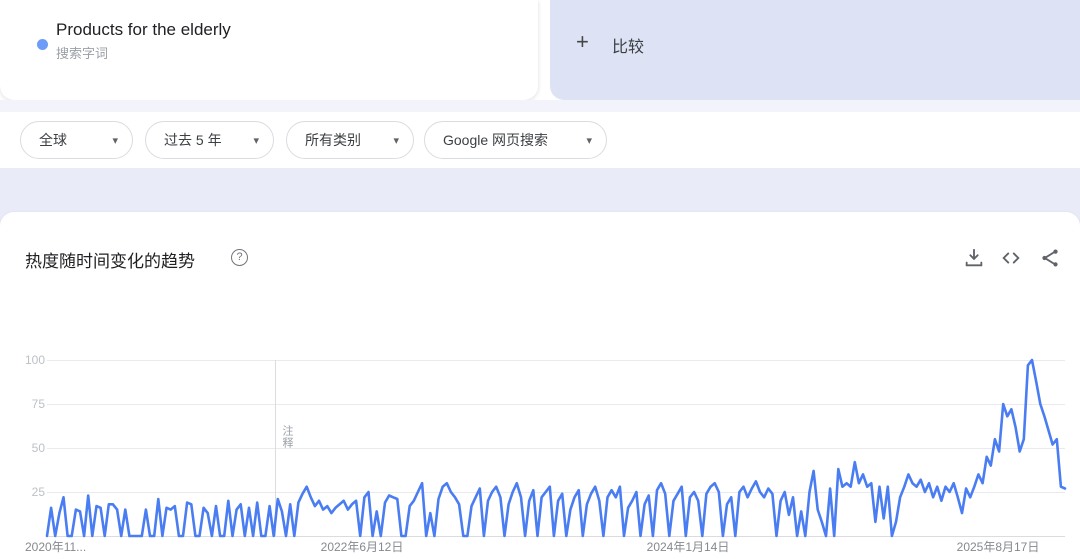 The image size is (1080, 559). I want to click on geo-filter-dropdown: 全球 ▾, so click(76, 140).